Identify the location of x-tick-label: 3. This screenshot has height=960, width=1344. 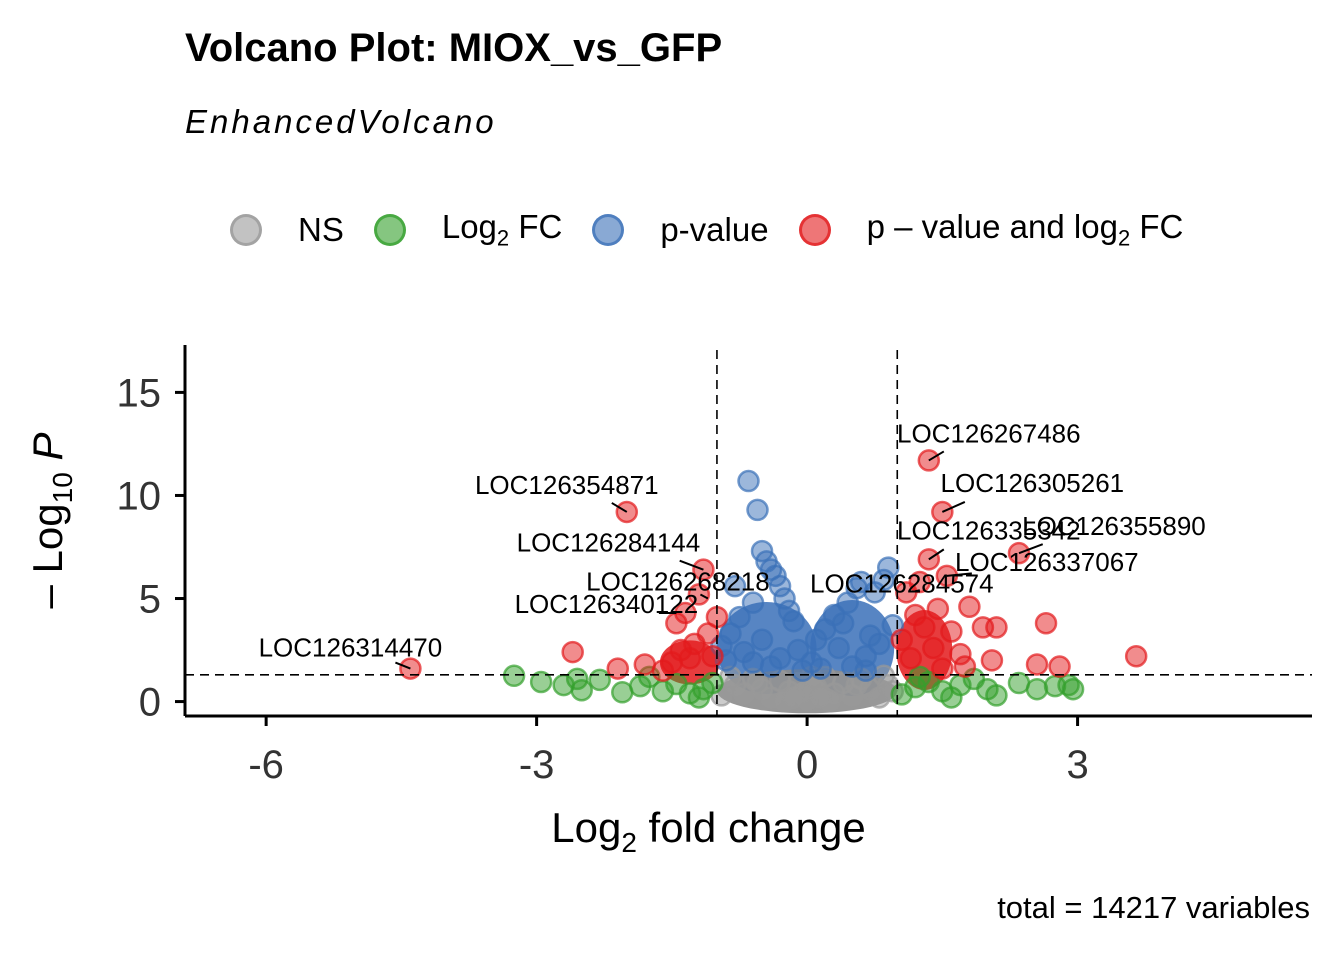
(1077, 765).